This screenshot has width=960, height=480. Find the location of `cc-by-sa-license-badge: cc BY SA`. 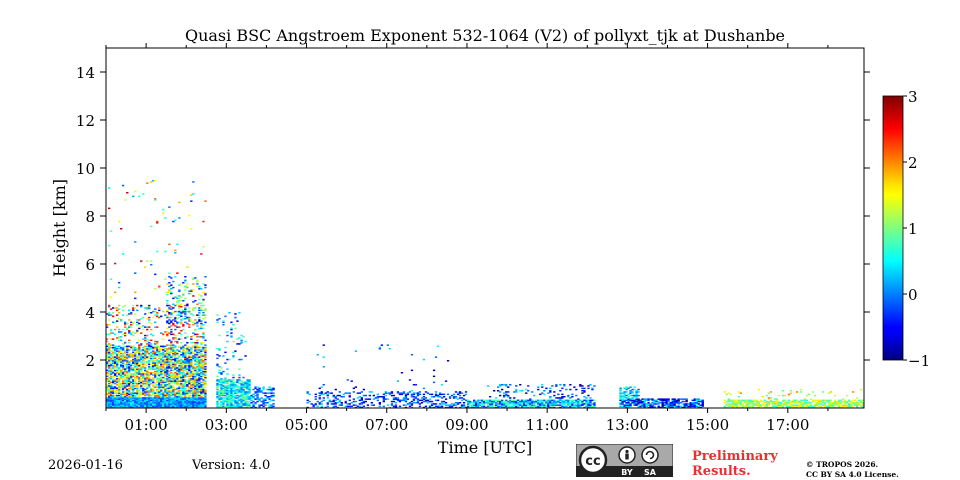

cc-by-sa-license-badge: cc BY SA is located at coordinates (624, 460).